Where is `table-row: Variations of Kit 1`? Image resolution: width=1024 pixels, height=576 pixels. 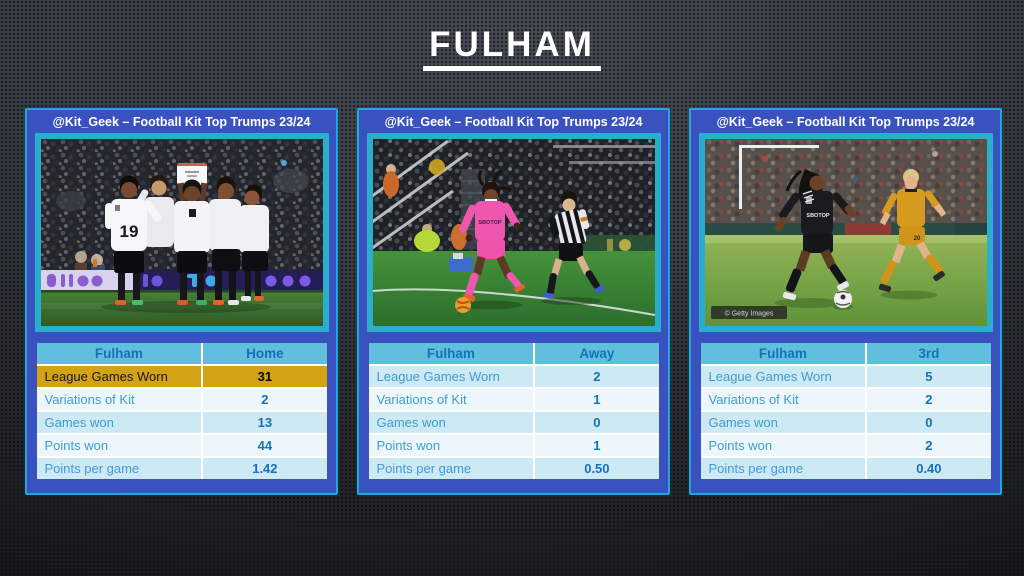
table-row: Variations of Kit 1 is located at coordinates (513, 400).